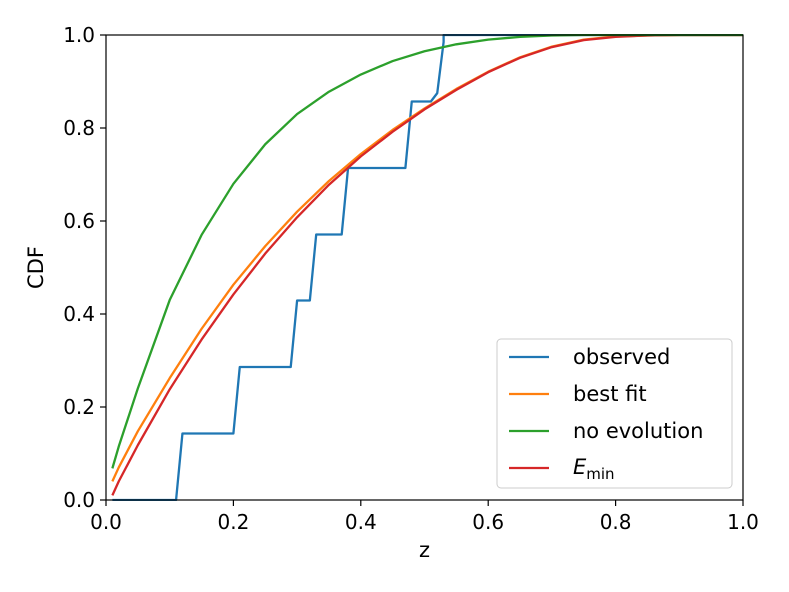 This screenshot has width=789, height=592. I want to click on y-tick-label: 0.0, so click(79, 500).